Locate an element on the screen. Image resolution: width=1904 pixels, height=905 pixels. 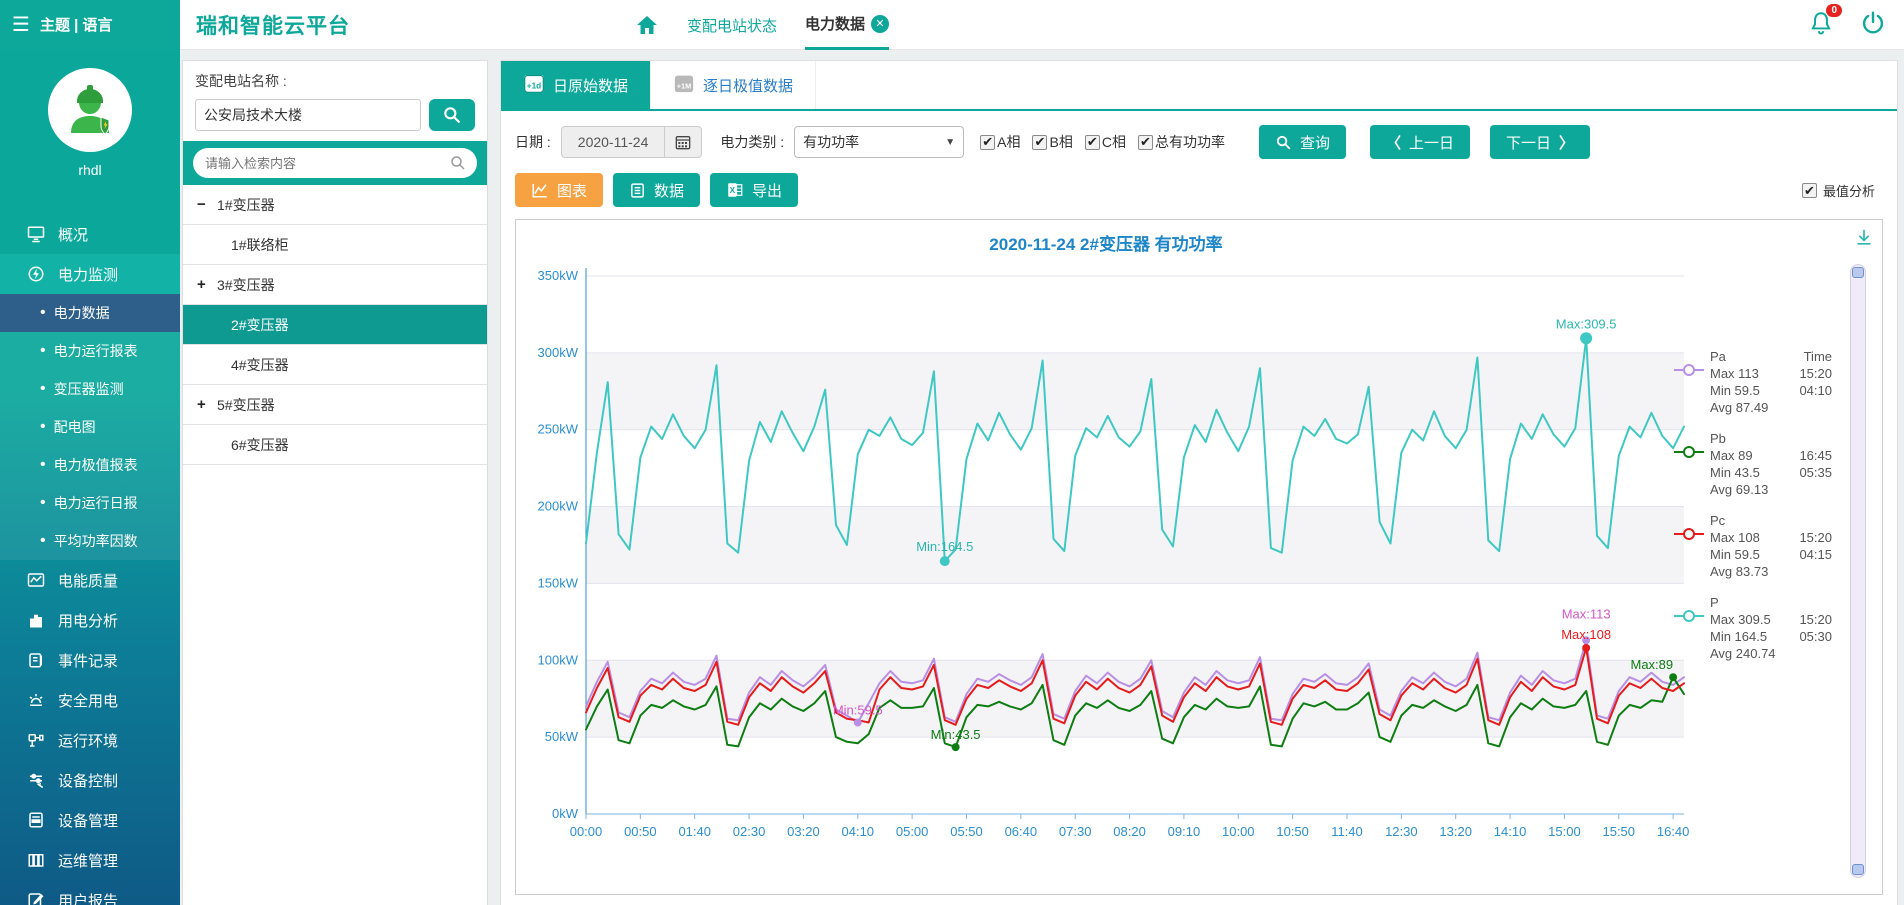
x-axis-label: 10:00 is located at coordinates (1238, 831).